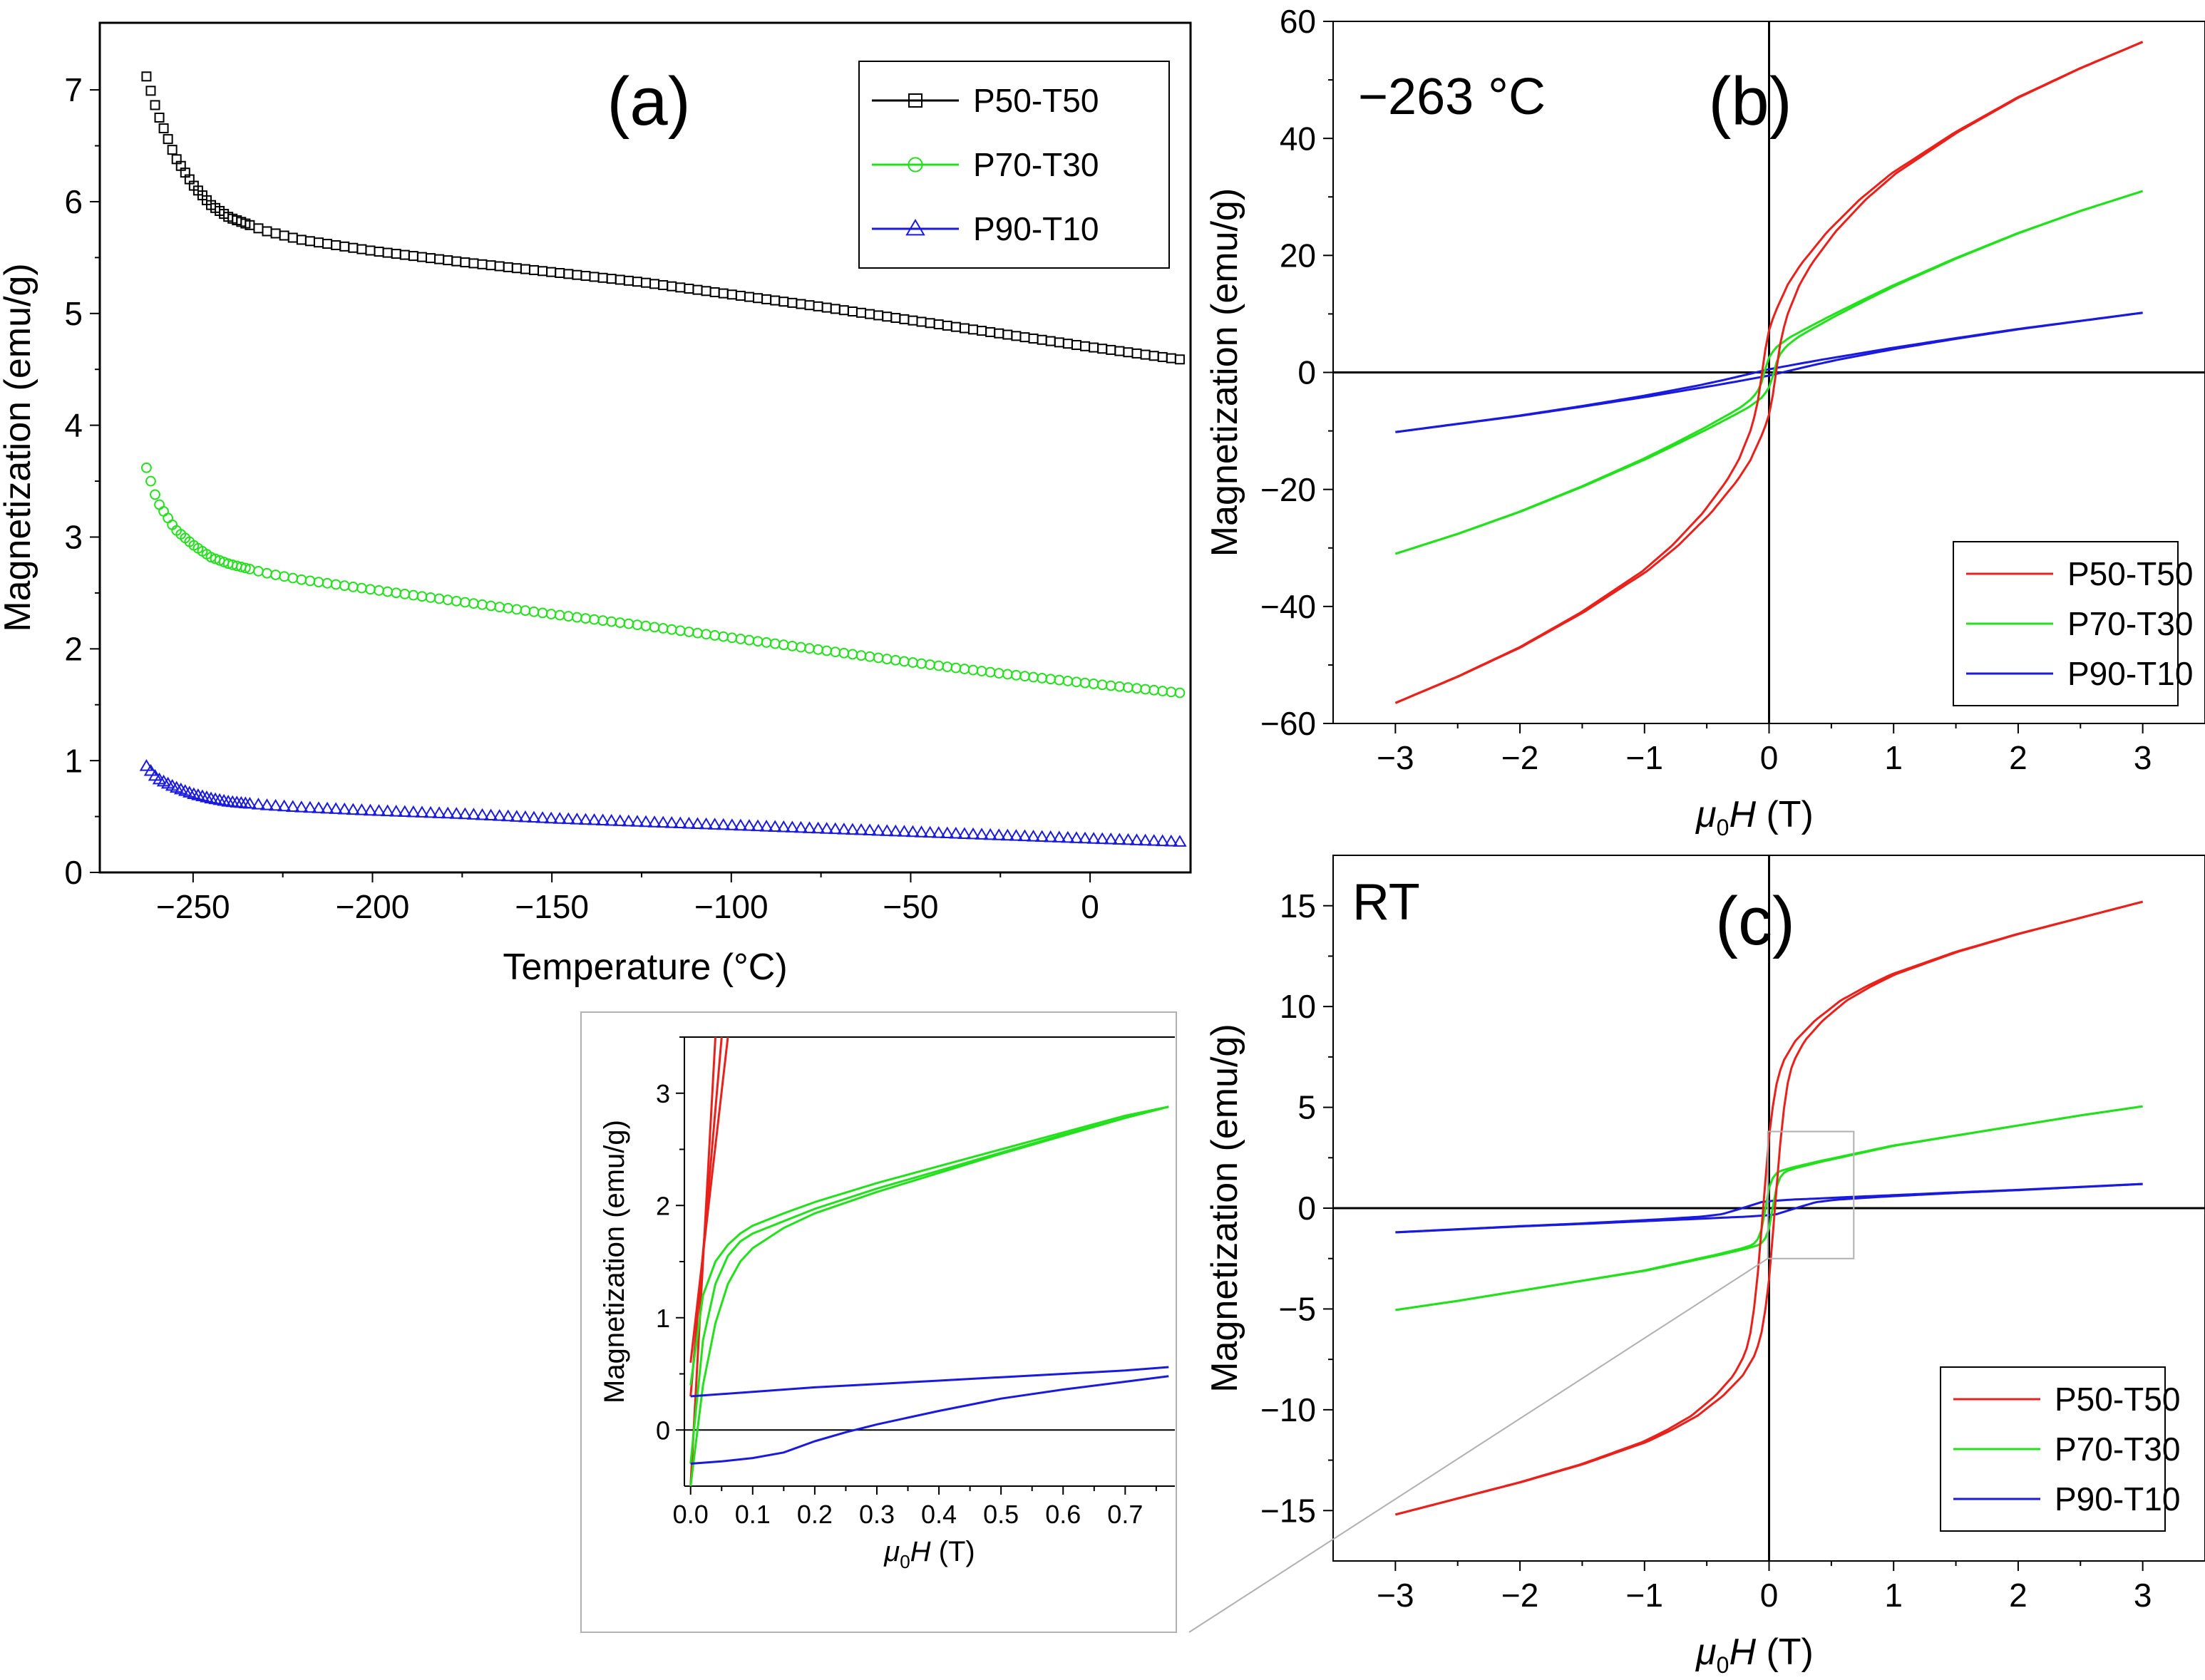  Describe the element at coordinates (663, 1205) in the screenshot. I see `inset-y-tick-label: 2` at that location.